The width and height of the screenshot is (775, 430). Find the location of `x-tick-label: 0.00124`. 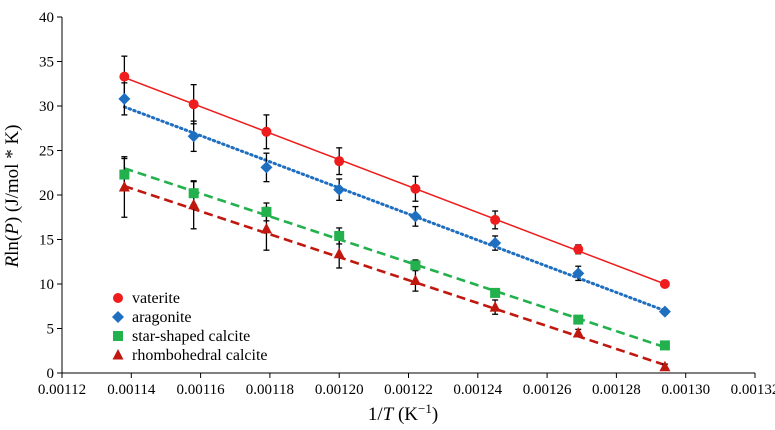

x-tick-label: 0.00124 is located at coordinates (477, 390).